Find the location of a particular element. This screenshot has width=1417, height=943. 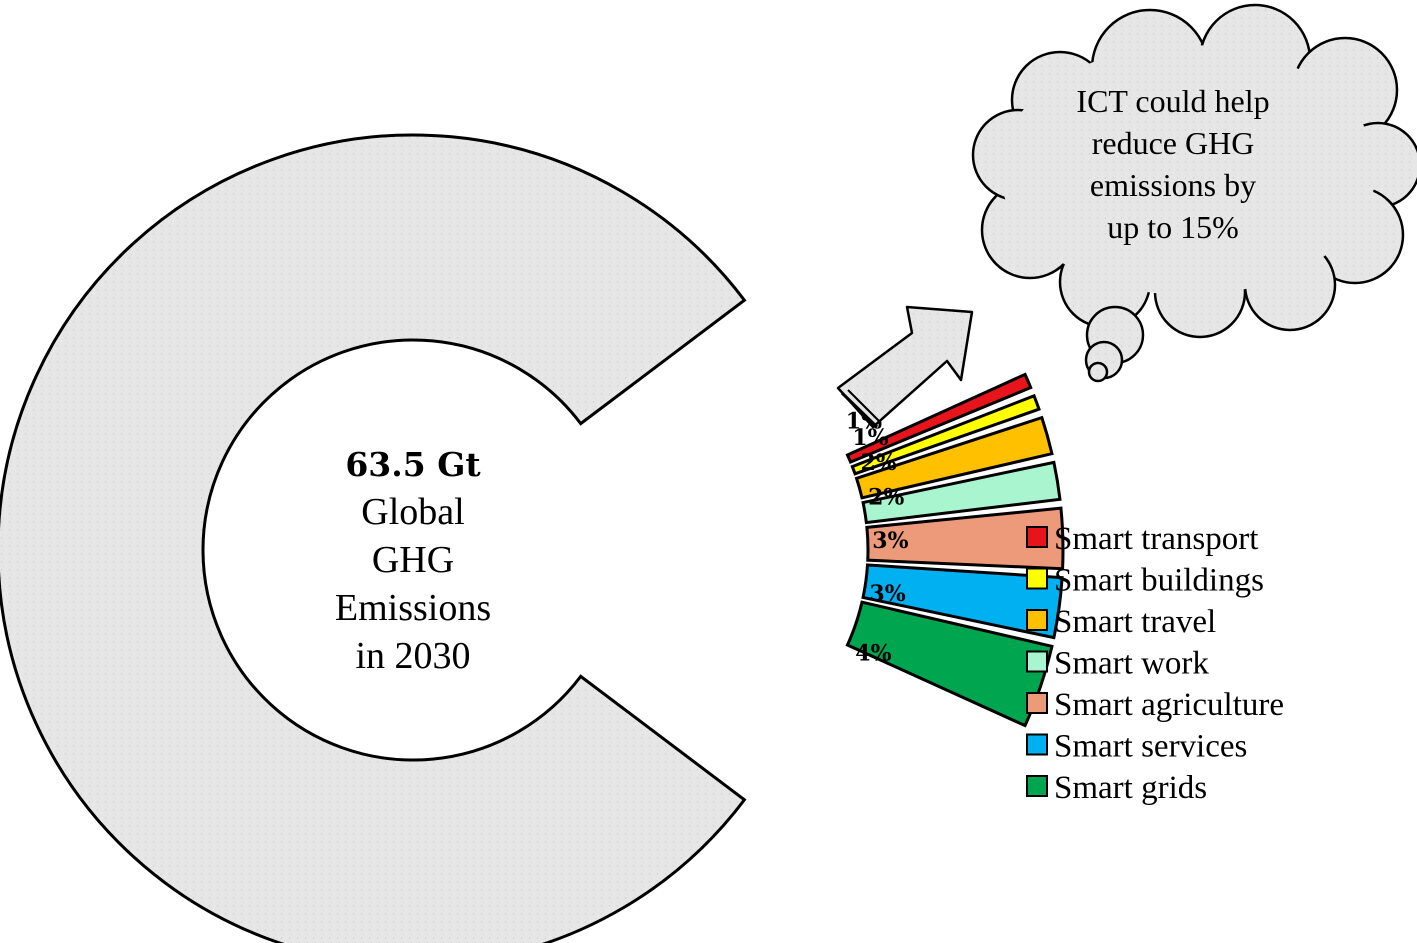

legend-item-smart-work: Smart work is located at coordinates (1117, 664).